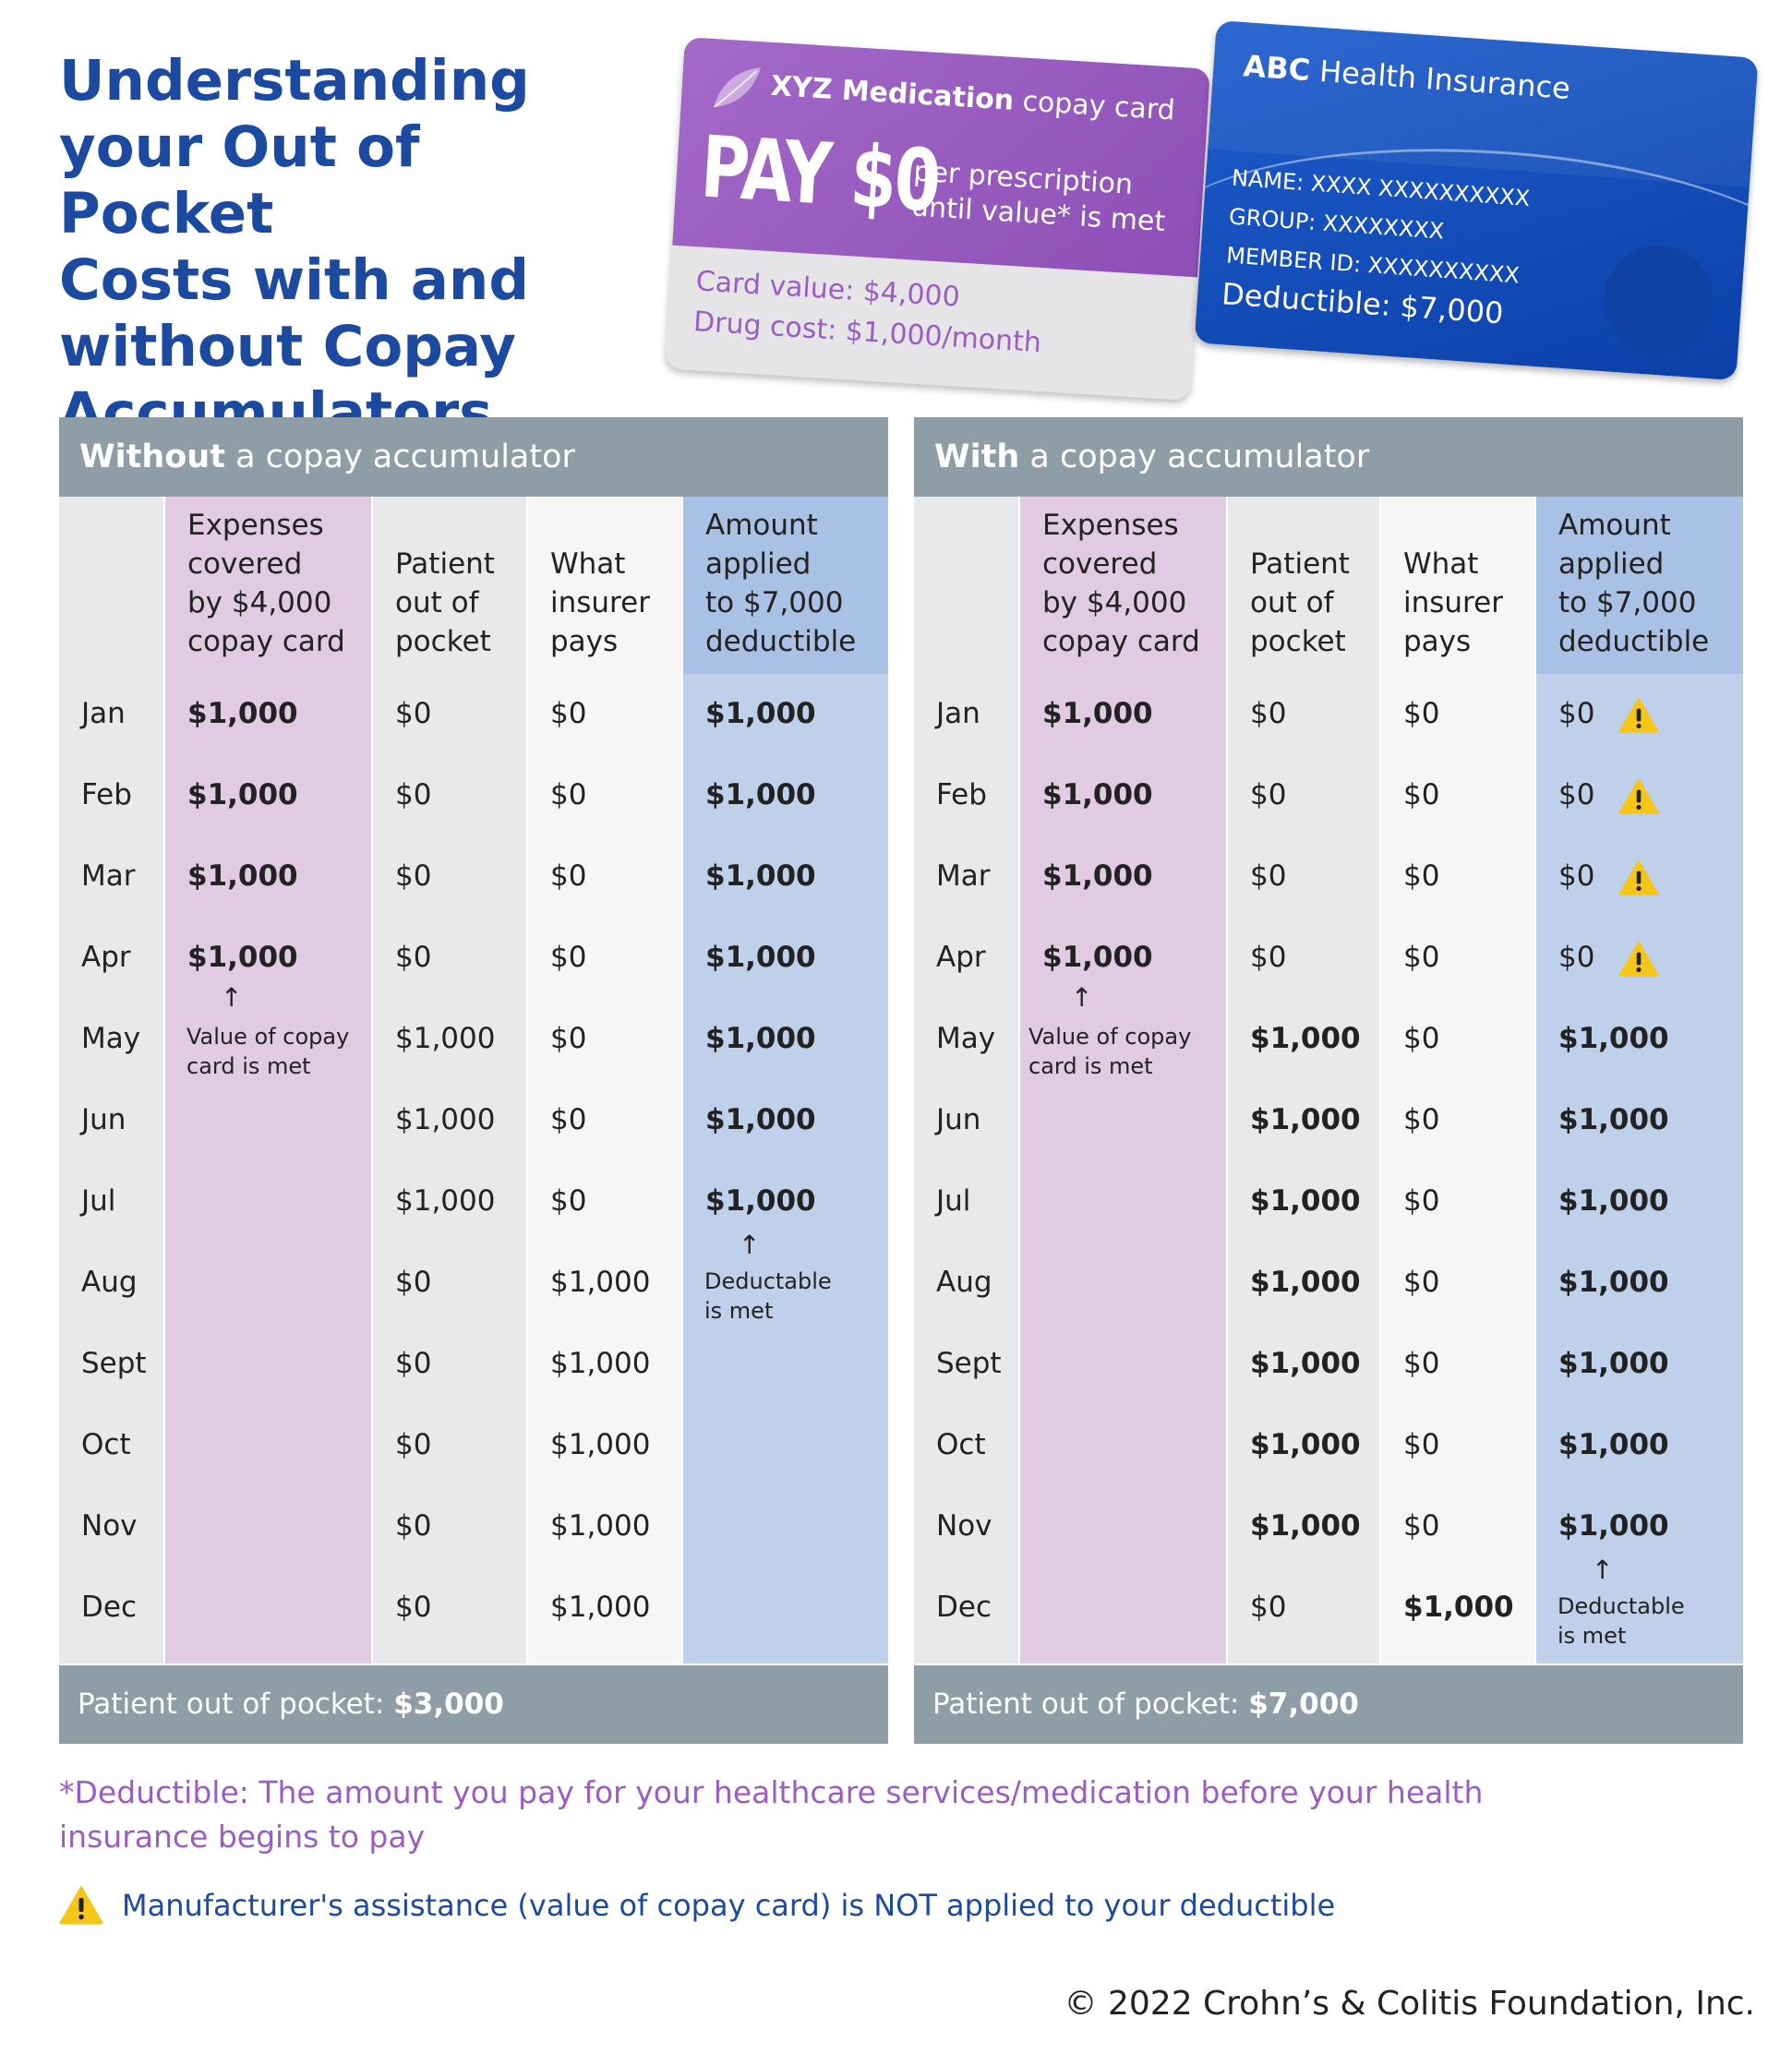  Describe the element at coordinates (1328, 457) in the screenshot. I see `table-title: With a copay accumulator` at that location.